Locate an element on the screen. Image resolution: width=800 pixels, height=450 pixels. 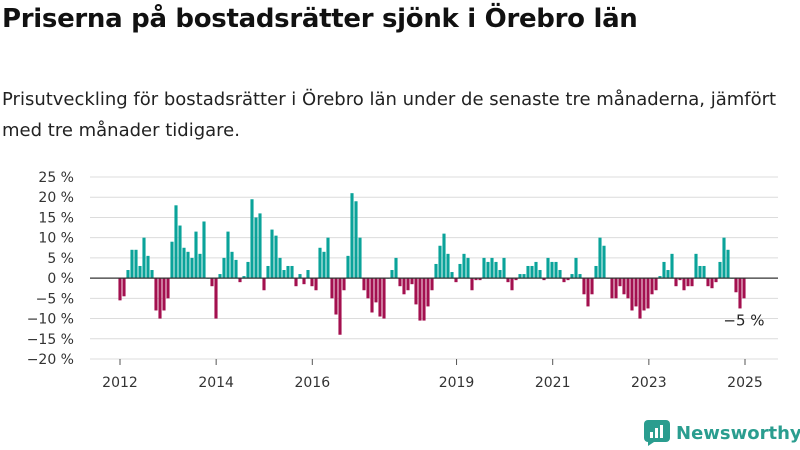
last-value-label: −5 % is located at coordinates (743, 320).